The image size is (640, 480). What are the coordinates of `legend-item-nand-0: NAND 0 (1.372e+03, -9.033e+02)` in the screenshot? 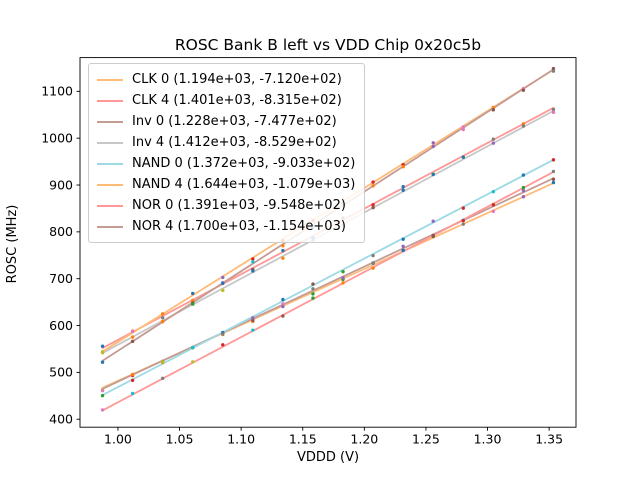 It's located at (226, 163).